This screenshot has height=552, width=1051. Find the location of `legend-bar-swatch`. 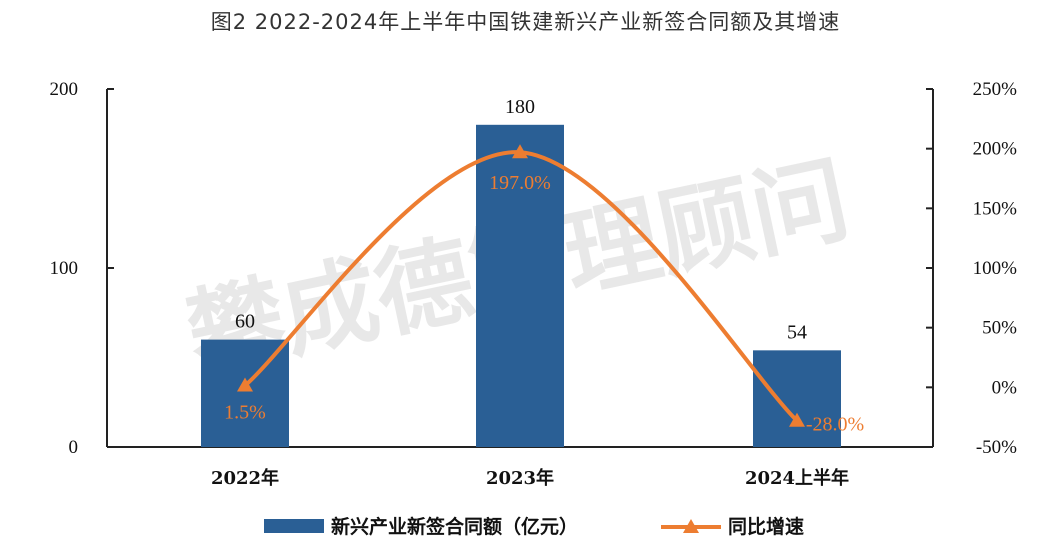

legend-bar-swatch is located at coordinates (294, 526).